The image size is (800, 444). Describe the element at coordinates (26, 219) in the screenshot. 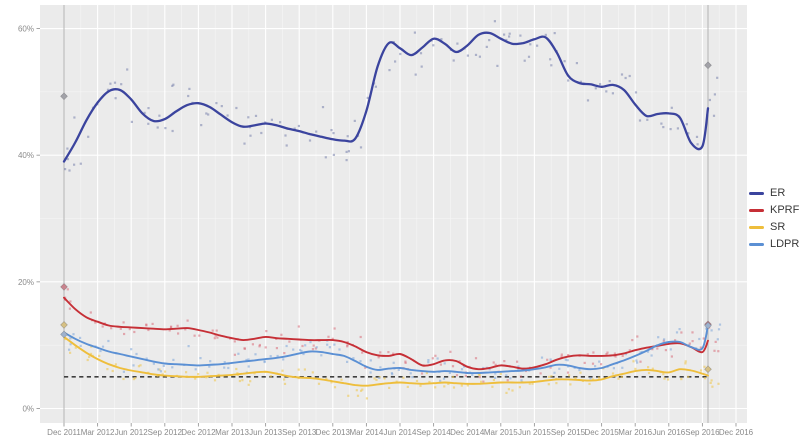

I see `y-axis-labels: 0% 20% 40% 60%` at that location.